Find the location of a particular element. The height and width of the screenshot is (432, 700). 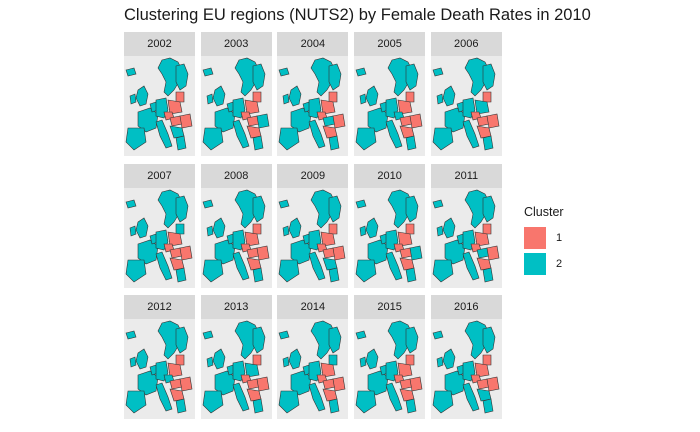

facet-panel-2012 is located at coordinates (159, 369).